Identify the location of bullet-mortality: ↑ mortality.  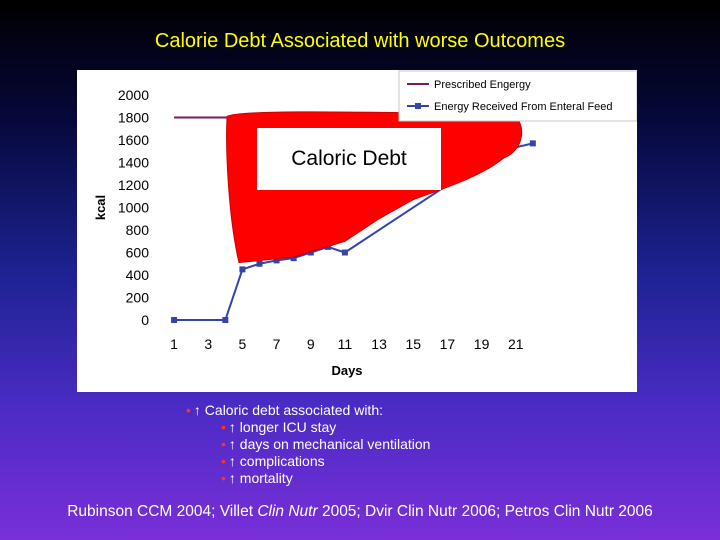
(260, 478).